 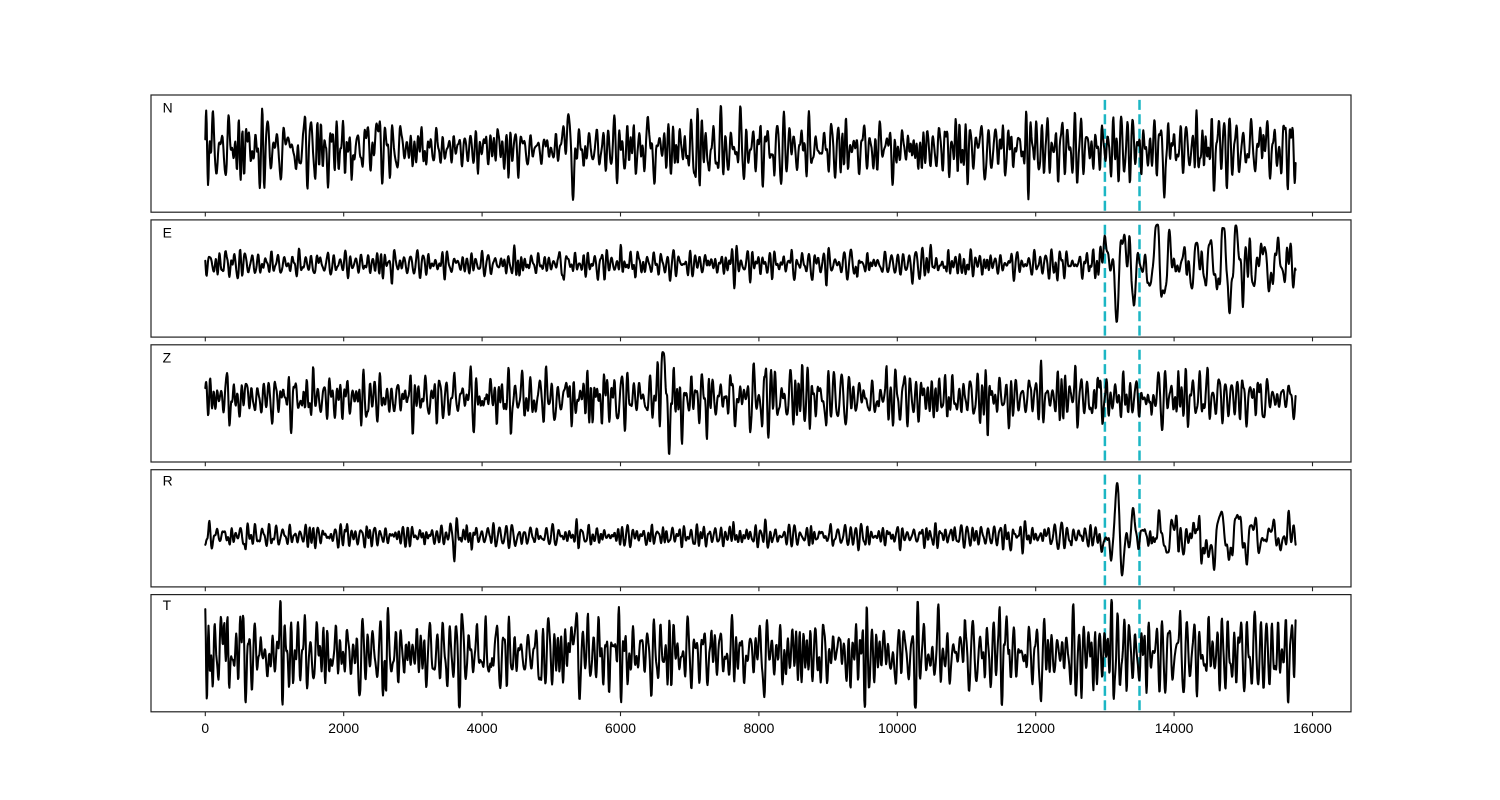 What do you see at coordinates (1312, 728) in the screenshot?
I see `svg-text: 16000` at bounding box center [1312, 728].